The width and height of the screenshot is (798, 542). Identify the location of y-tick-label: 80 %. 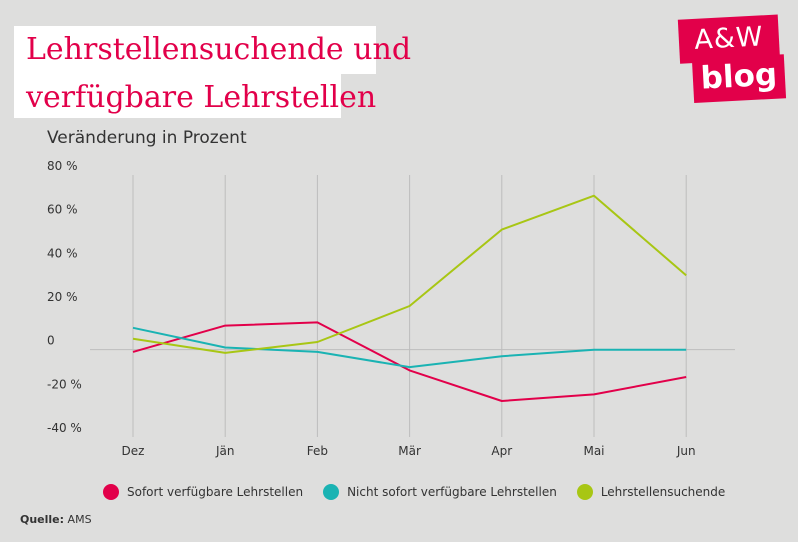
(62, 166).